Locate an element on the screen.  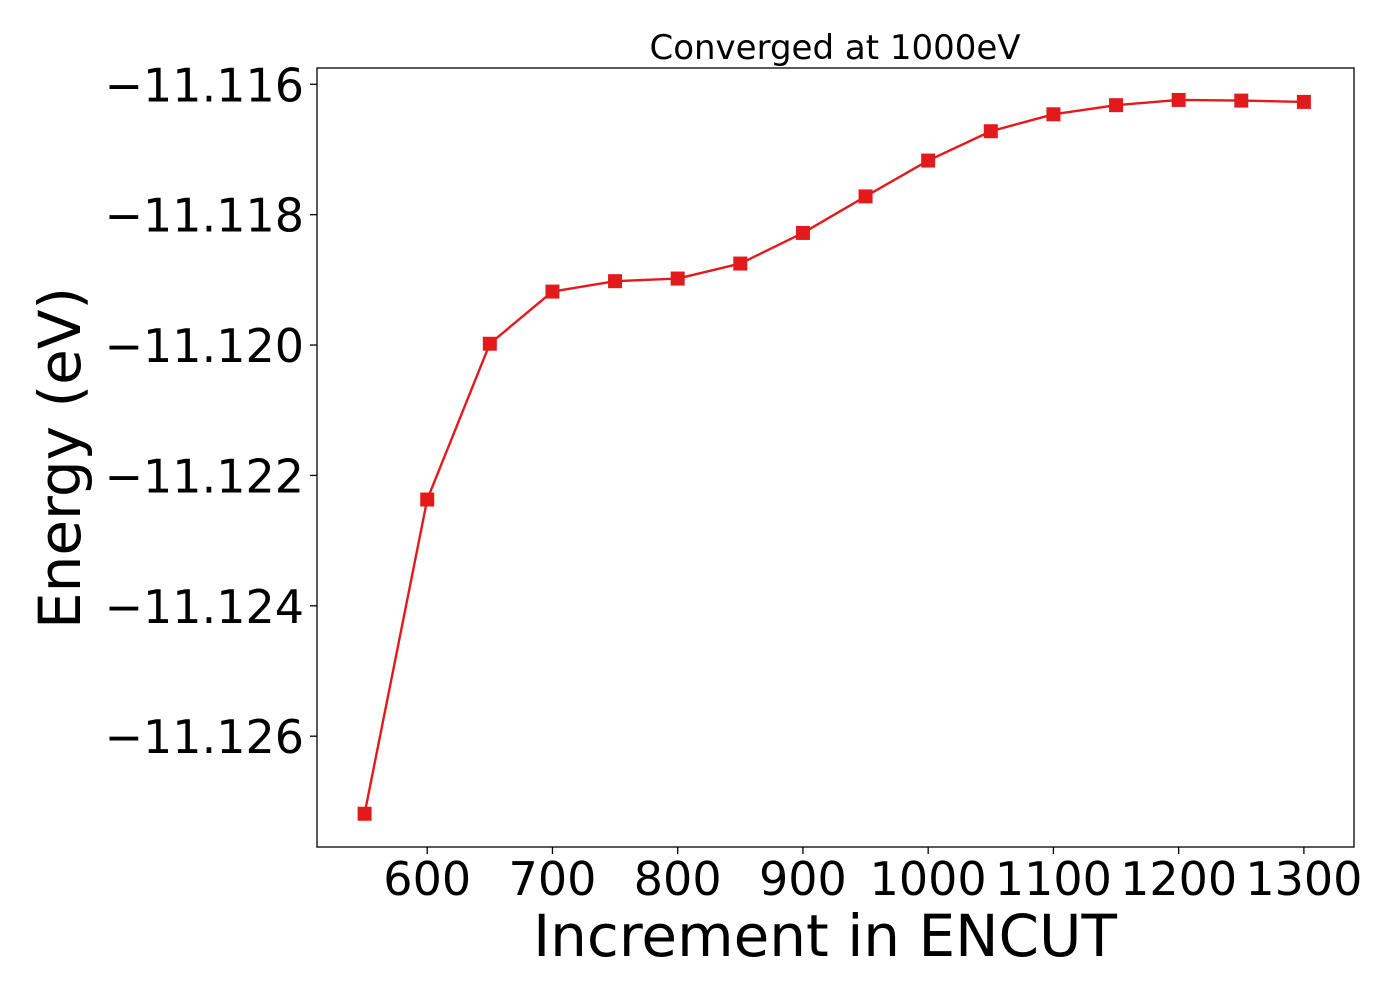
x-tick-label: 800 is located at coordinates (678, 879).